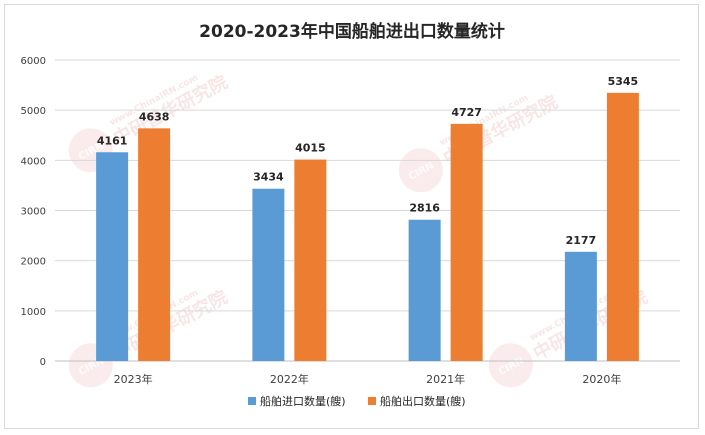  I want to click on data-label: 3434, so click(268, 177).